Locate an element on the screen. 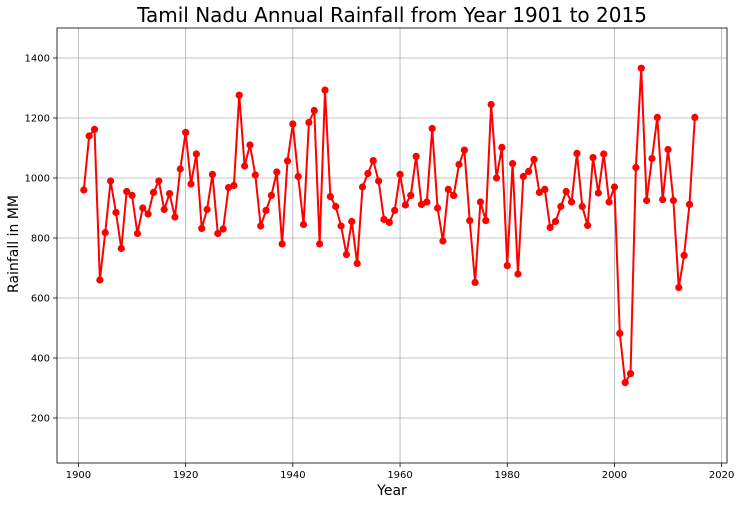  y-tick-label: 800 is located at coordinates (40, 239).